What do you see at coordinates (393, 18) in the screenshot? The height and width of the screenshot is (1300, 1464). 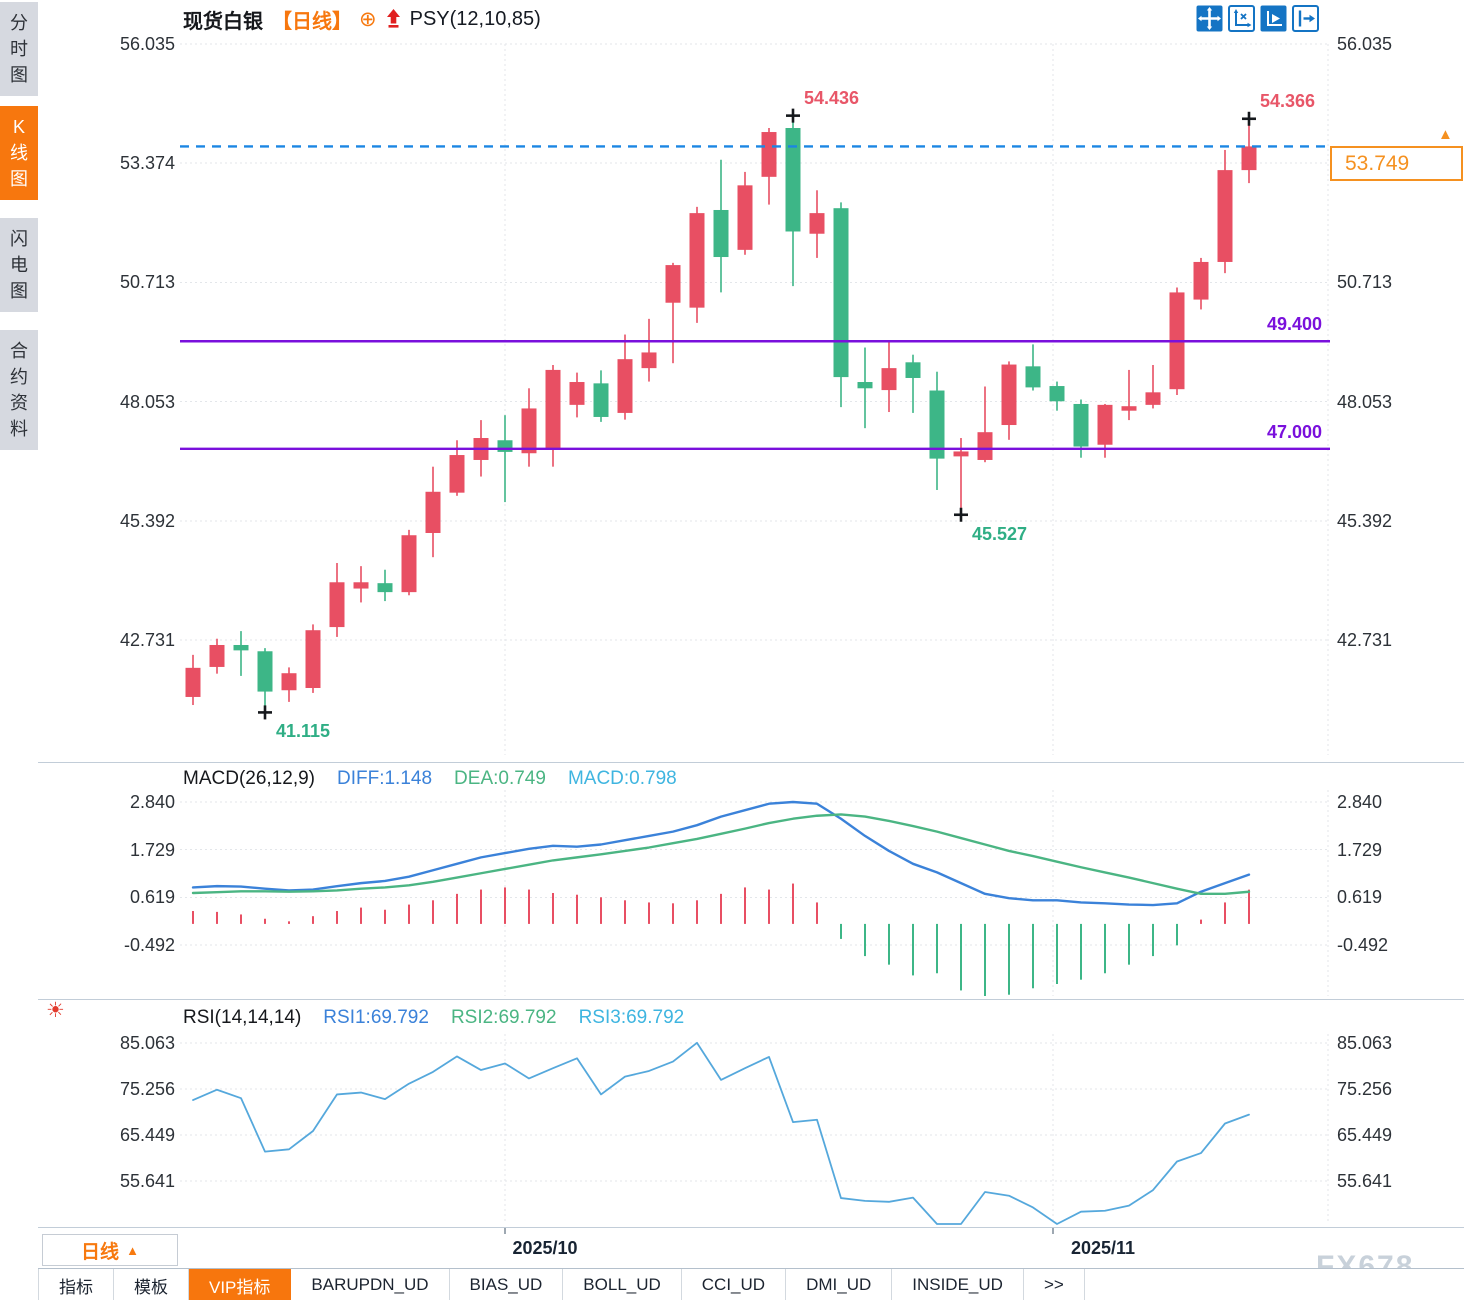 I see `up-arrow-icon` at bounding box center [393, 18].